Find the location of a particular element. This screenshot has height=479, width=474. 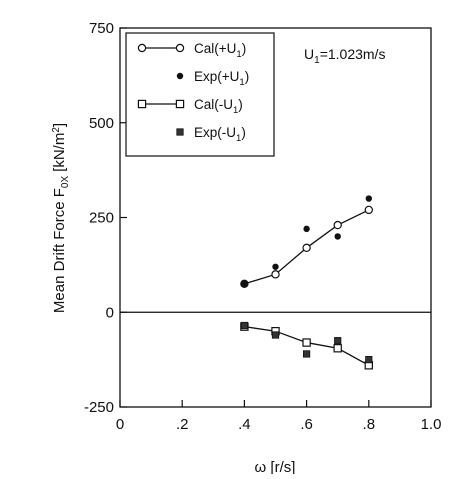

y-tick-label: 0 is located at coordinates (110, 312).